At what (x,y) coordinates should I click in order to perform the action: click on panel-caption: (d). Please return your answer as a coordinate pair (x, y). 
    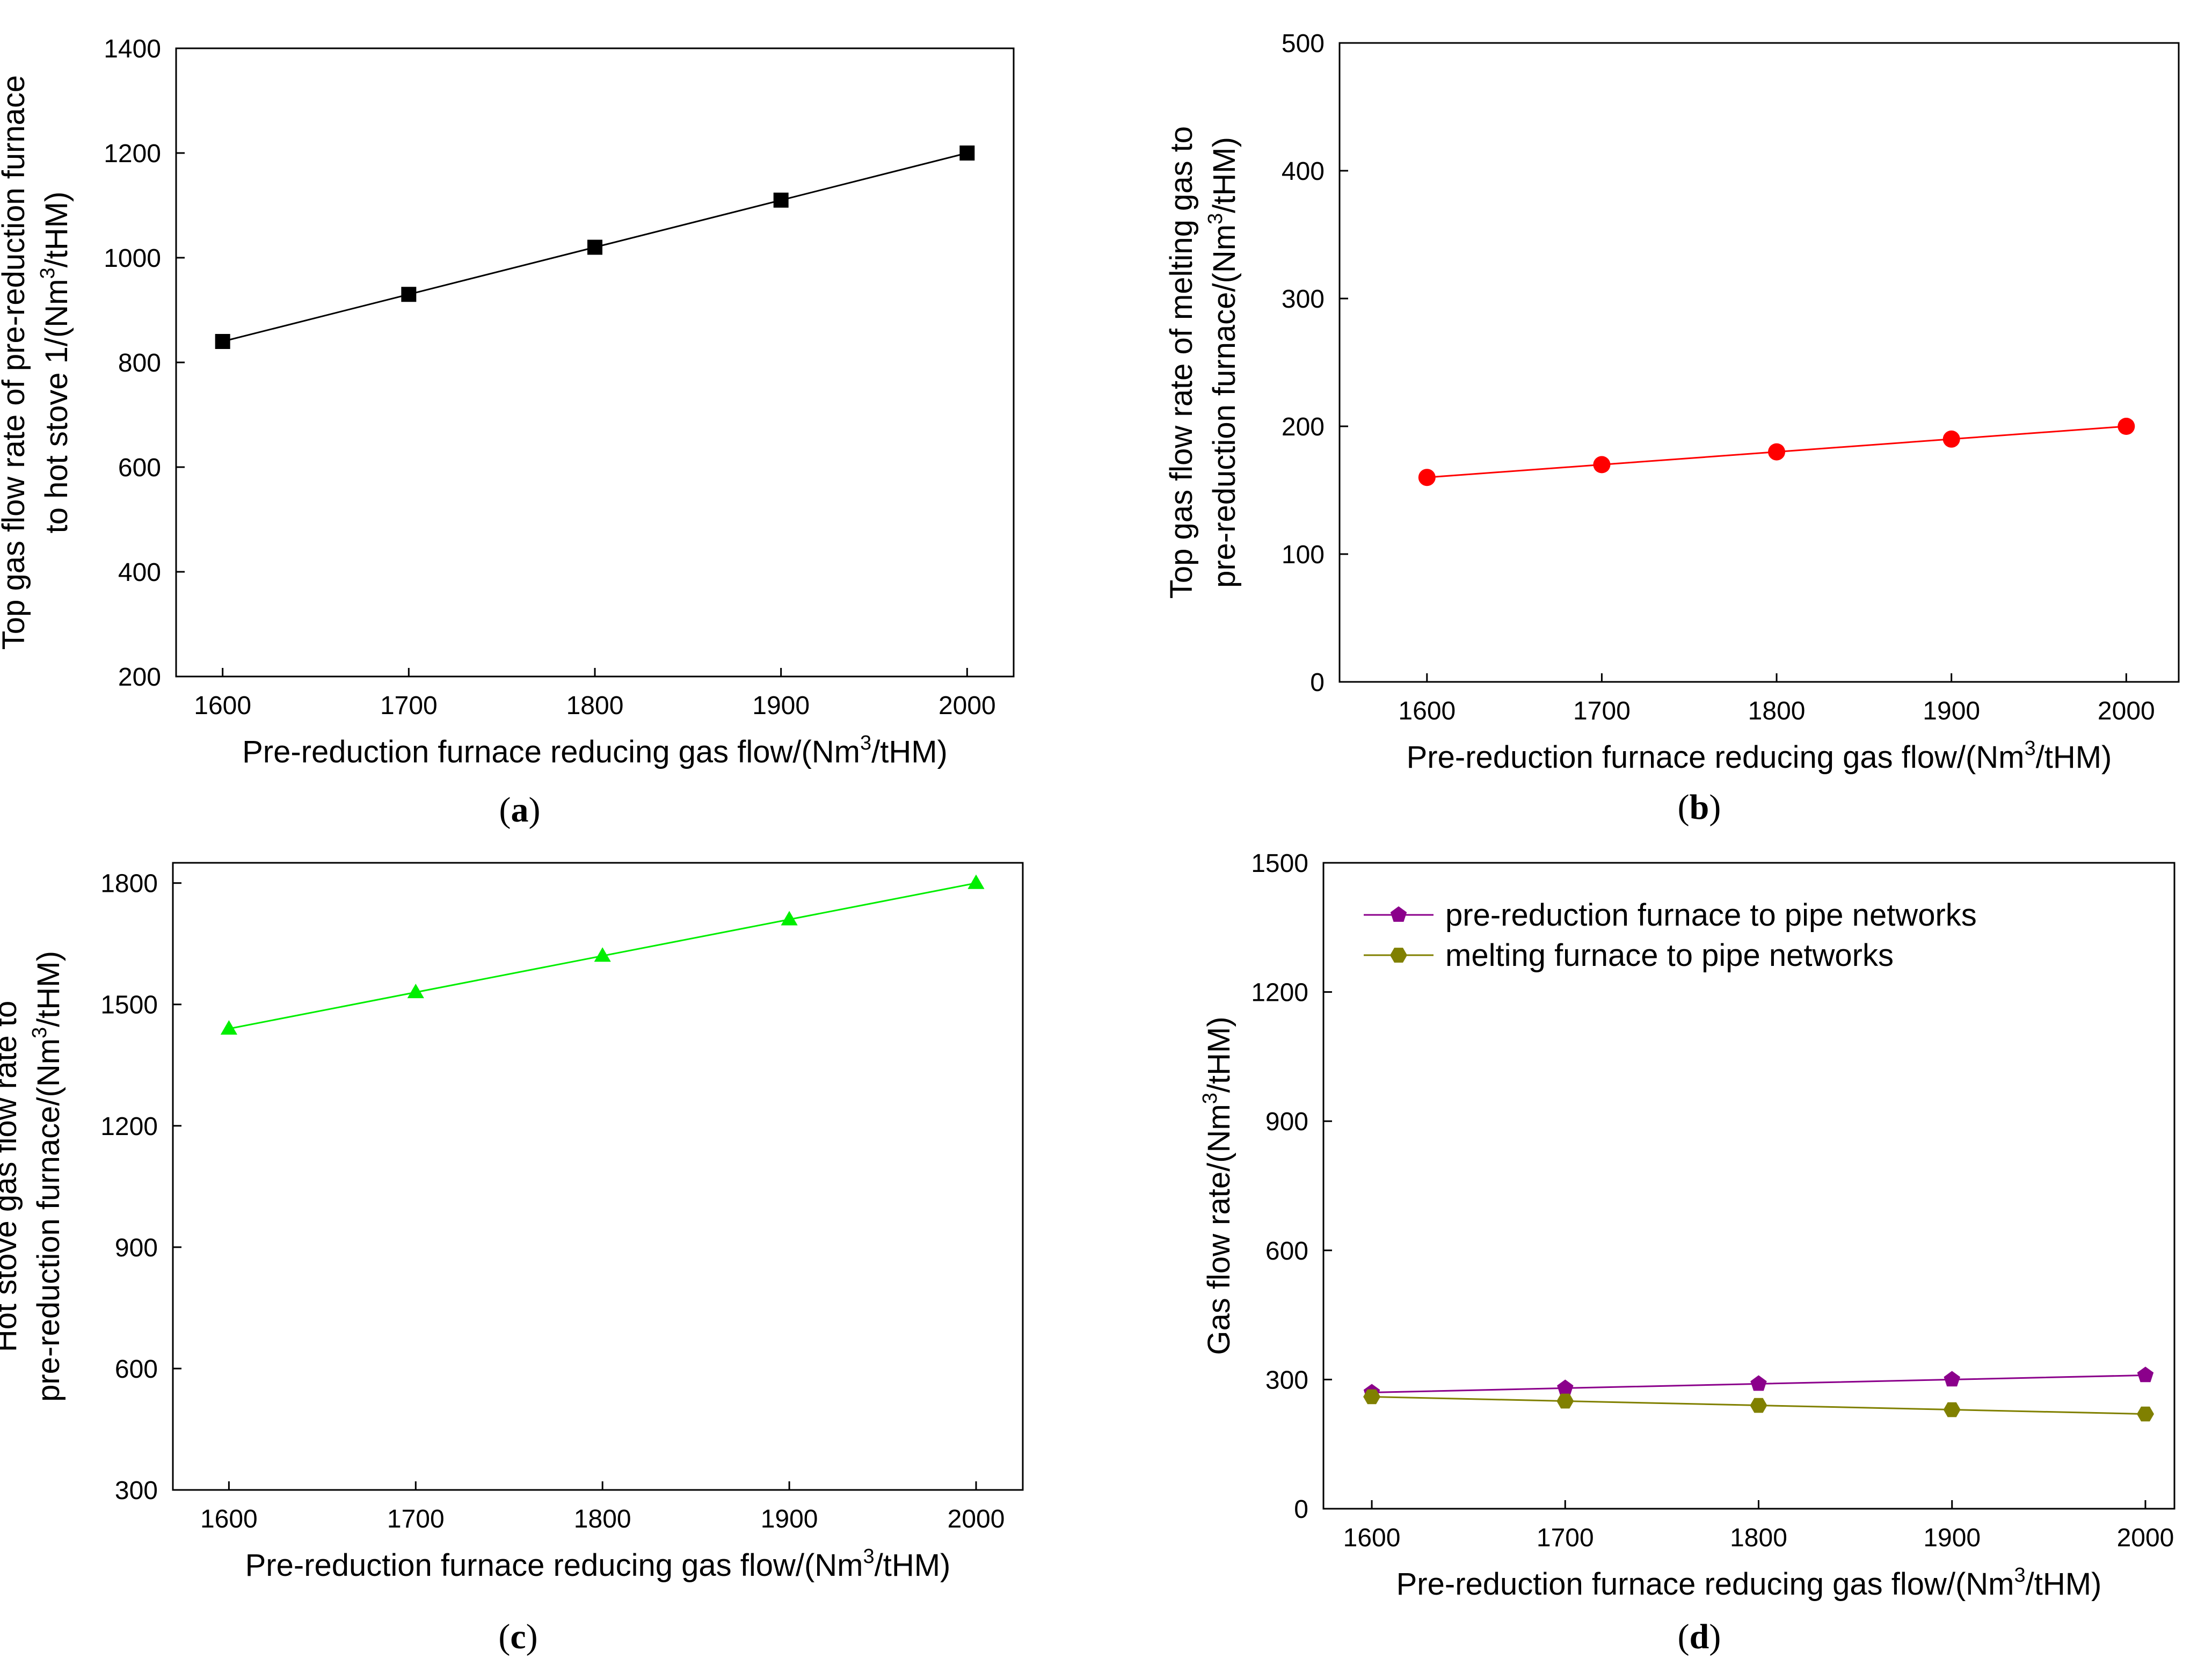
    Looking at the image, I should click on (1699, 1637).